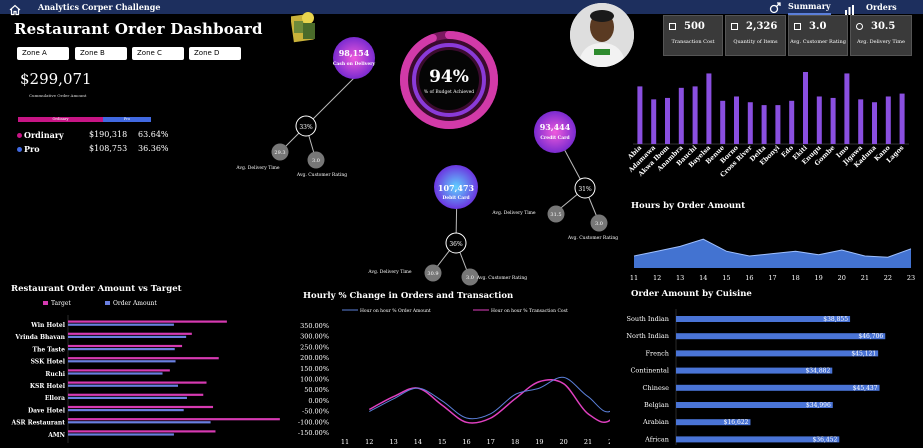  Describe the element at coordinates (726, 278) in the screenshot. I see `x-tick-label: 15` at that location.